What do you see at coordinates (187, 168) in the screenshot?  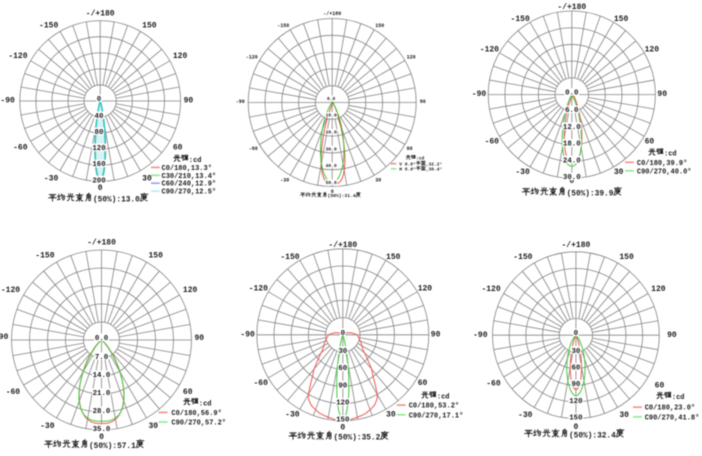 I see `svg-text: C0/180,13.3°` at bounding box center [187, 168].